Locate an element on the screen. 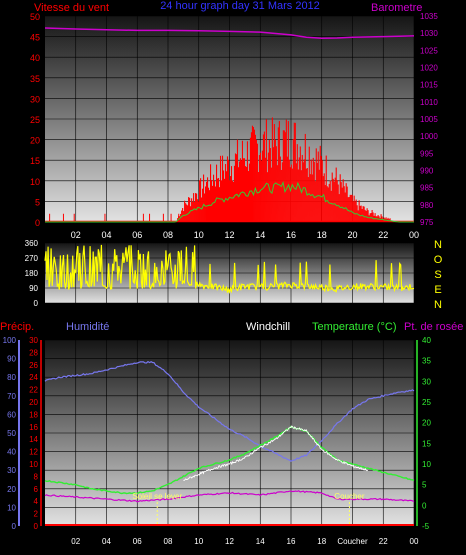  x-tick-label: 10 is located at coordinates (199, 235).